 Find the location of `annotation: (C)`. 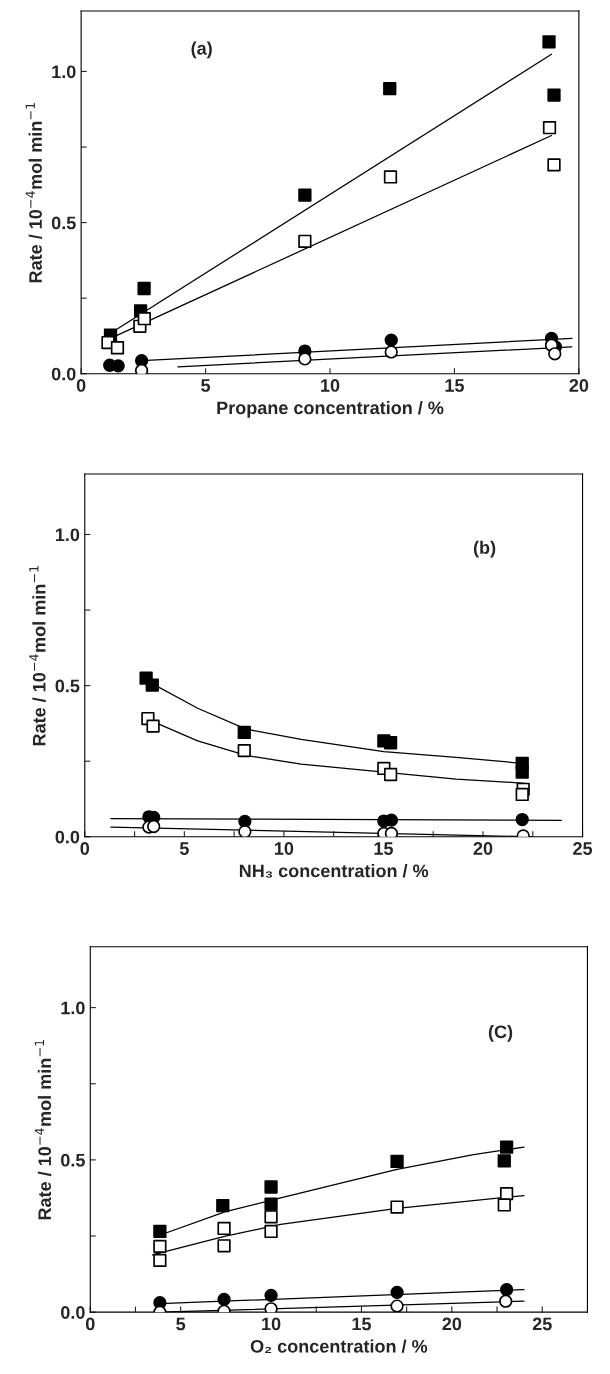

annotation: (C) is located at coordinates (500, 1033).